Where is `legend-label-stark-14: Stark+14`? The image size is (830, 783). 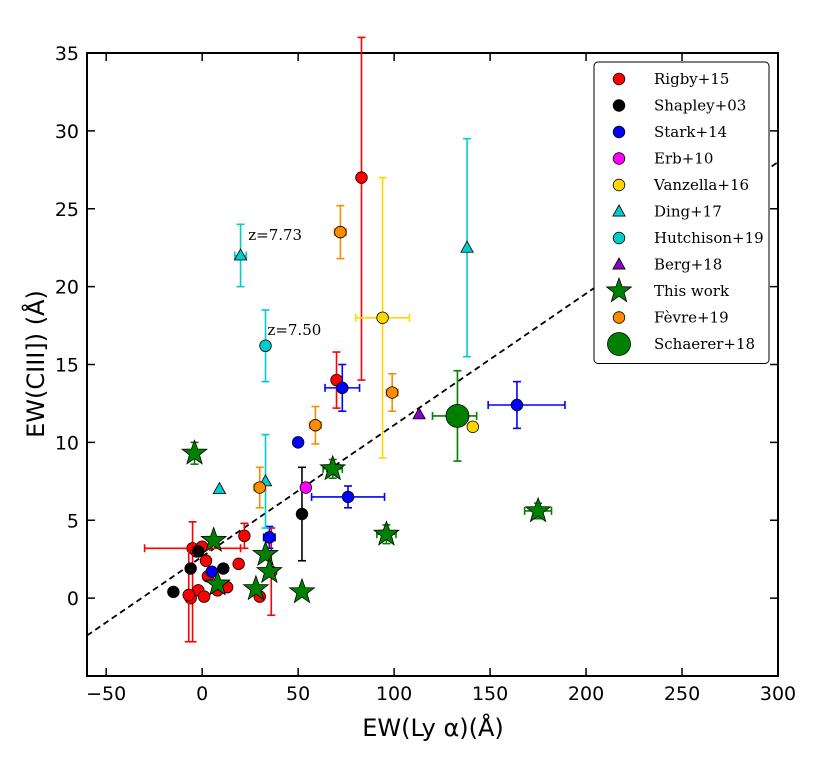 legend-label-stark-14: Stark+14 is located at coordinates (690, 132).